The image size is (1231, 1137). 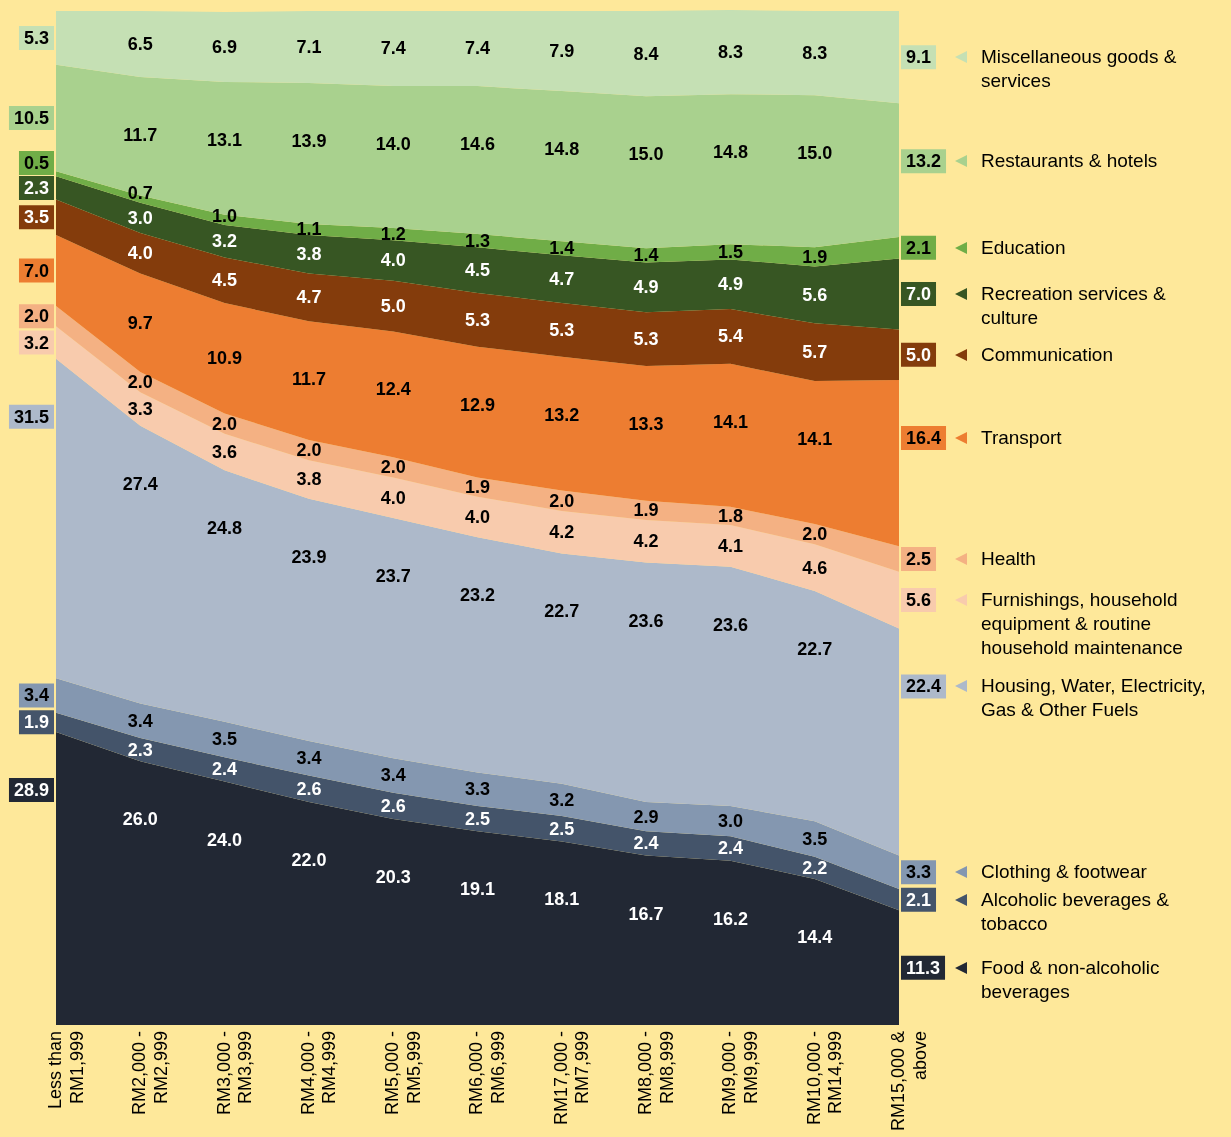 What do you see at coordinates (730, 251) in the screenshot?
I see `data-label: 1.5` at bounding box center [730, 251].